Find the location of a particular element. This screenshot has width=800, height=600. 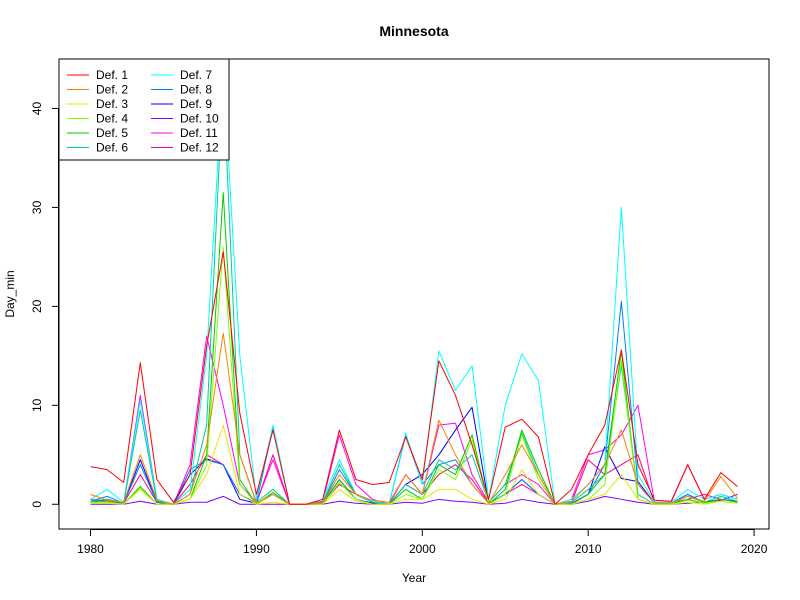

x-axis-label: Year is located at coordinates (414, 578).